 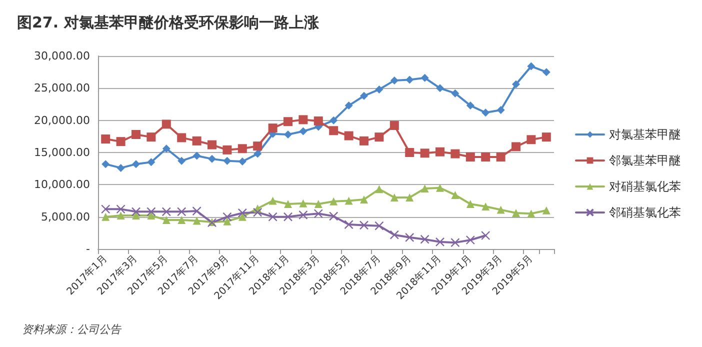 I want to click on y-tick-label: 10,000.00, so click(x=62, y=185).